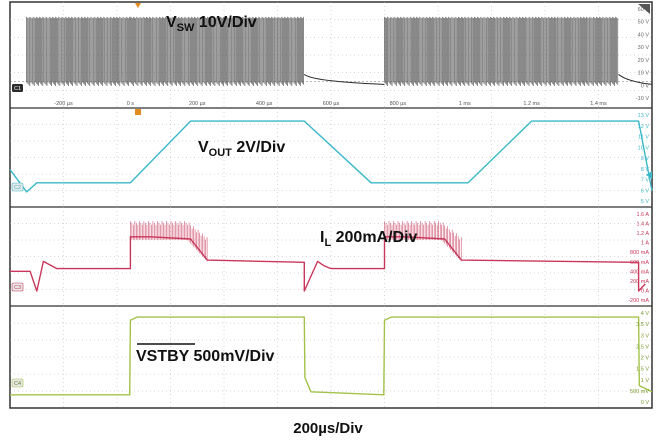 The image size is (656, 446). I want to click on il-subscript: L, so click(327, 243).